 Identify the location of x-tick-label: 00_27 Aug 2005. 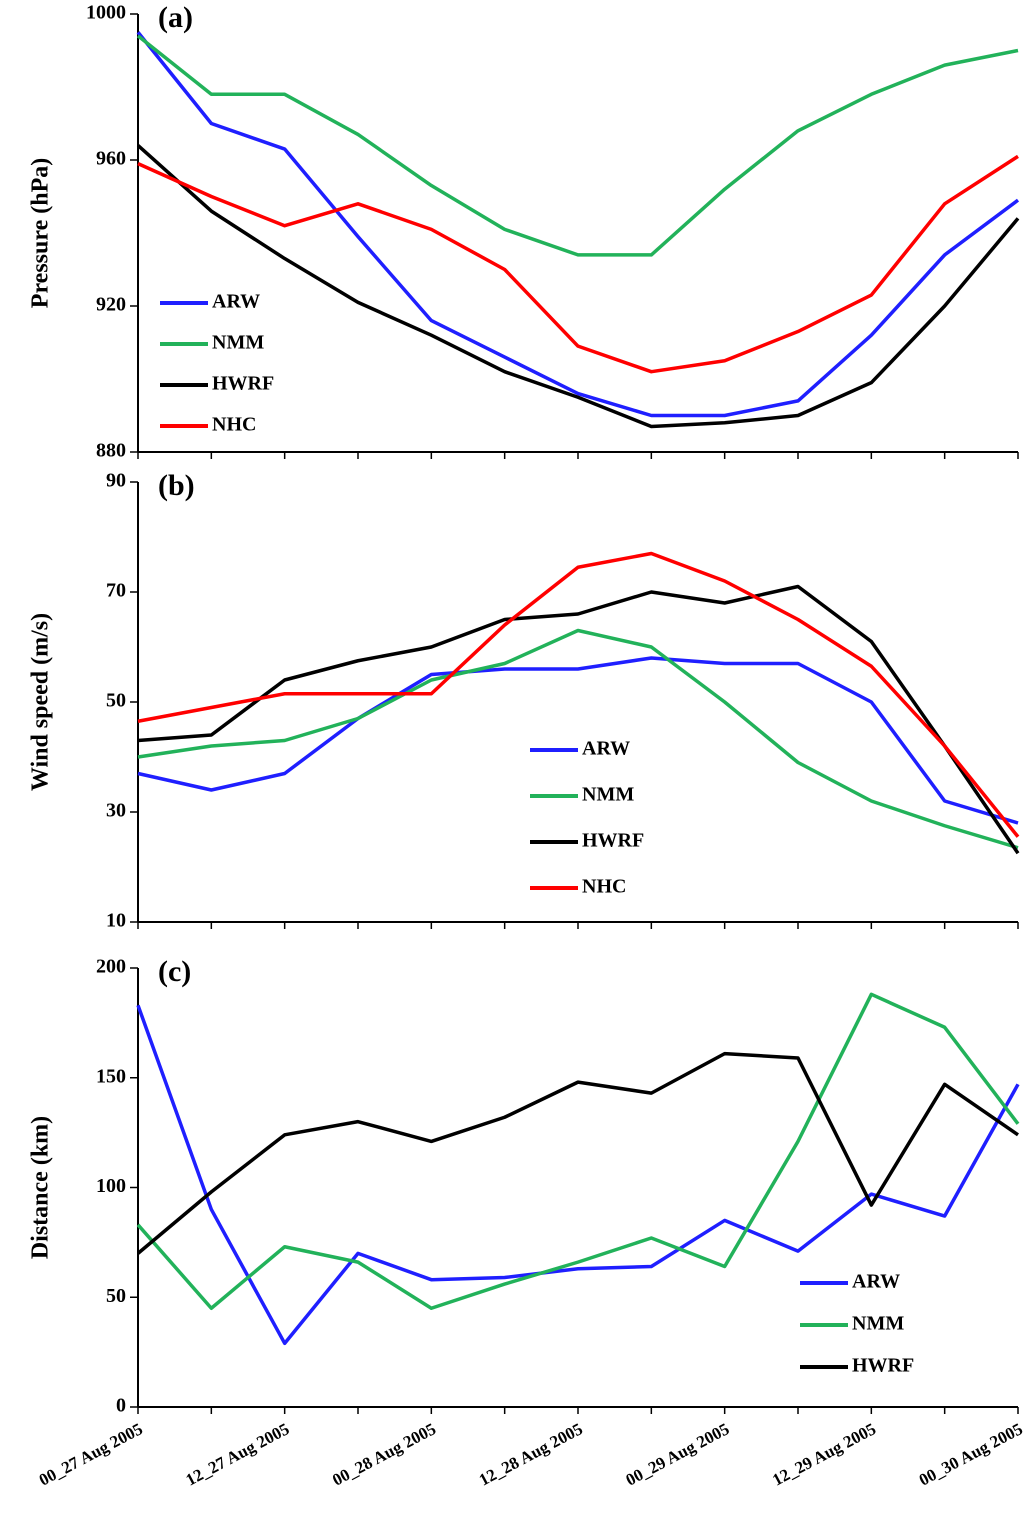
(91, 1454).